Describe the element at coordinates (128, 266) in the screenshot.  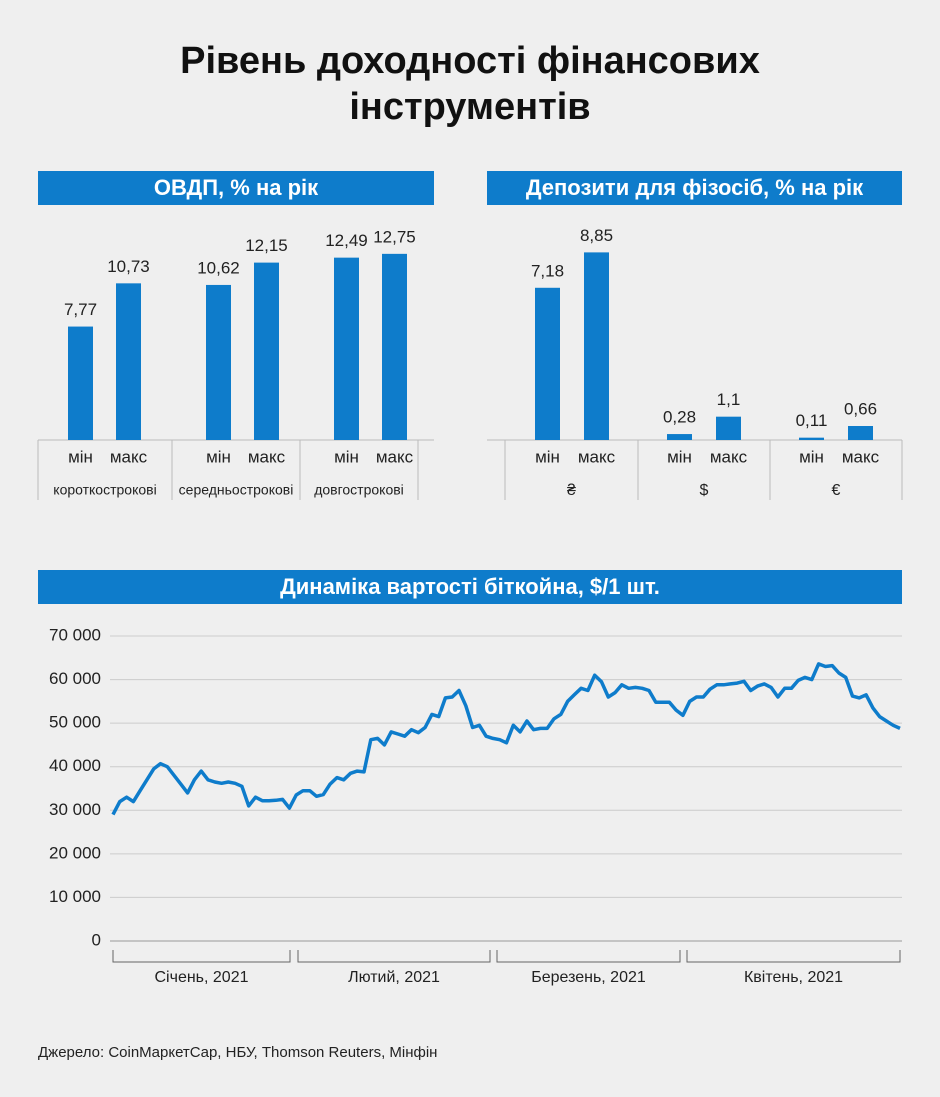
I see `value-label: 10,73` at that location.